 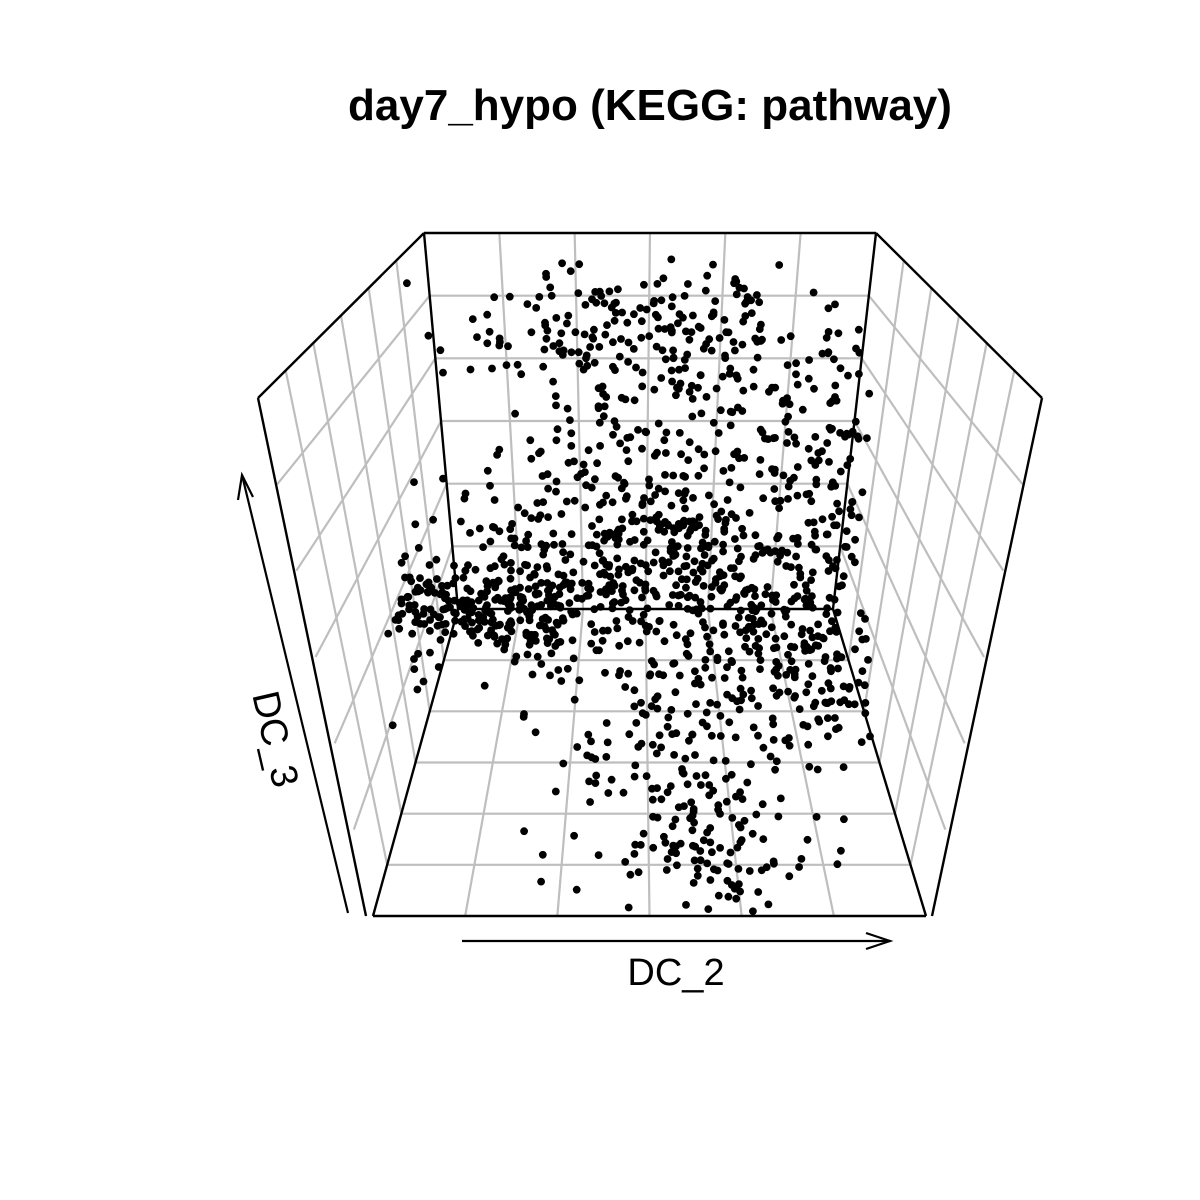 I want to click on left-wall-gridline, so click(x=403, y=688).